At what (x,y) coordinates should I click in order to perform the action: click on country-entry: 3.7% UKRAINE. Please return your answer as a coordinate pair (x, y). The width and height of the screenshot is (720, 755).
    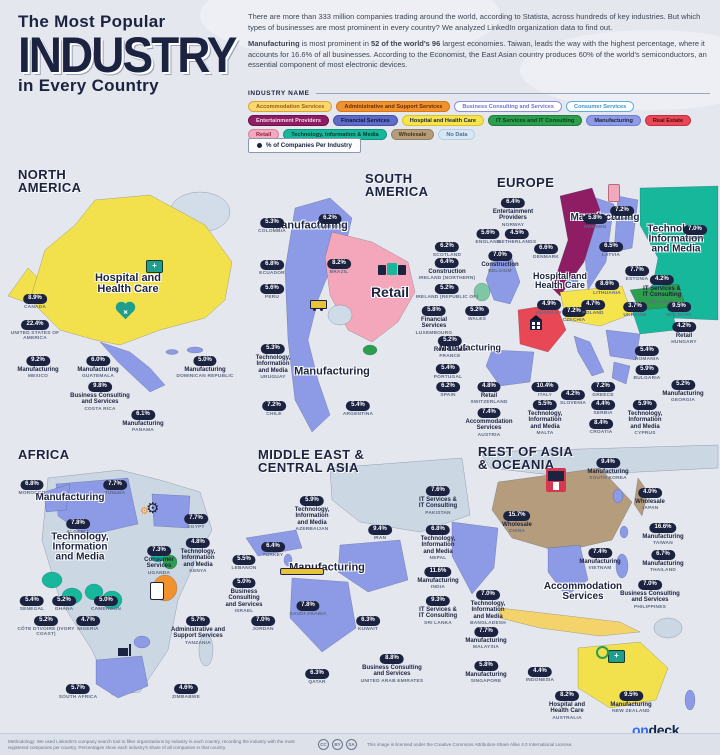
    Looking at the image, I should click on (635, 306).